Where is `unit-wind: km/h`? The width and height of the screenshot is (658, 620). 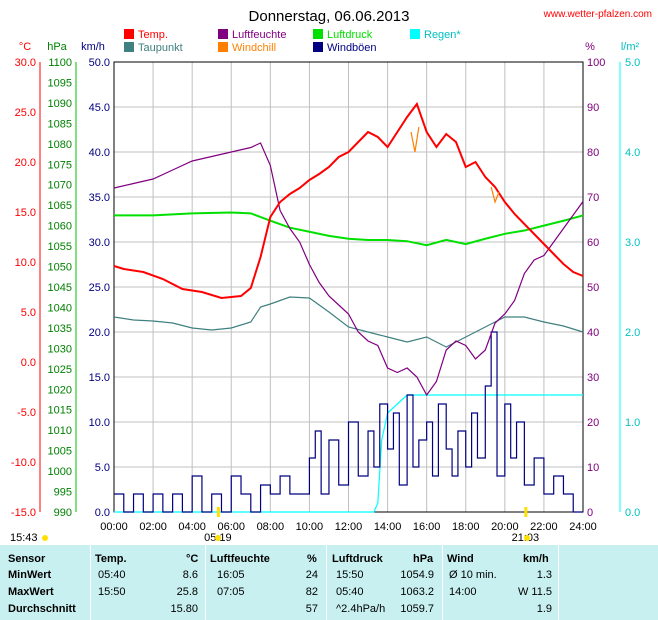 unit-wind: km/h is located at coordinates (93, 47).